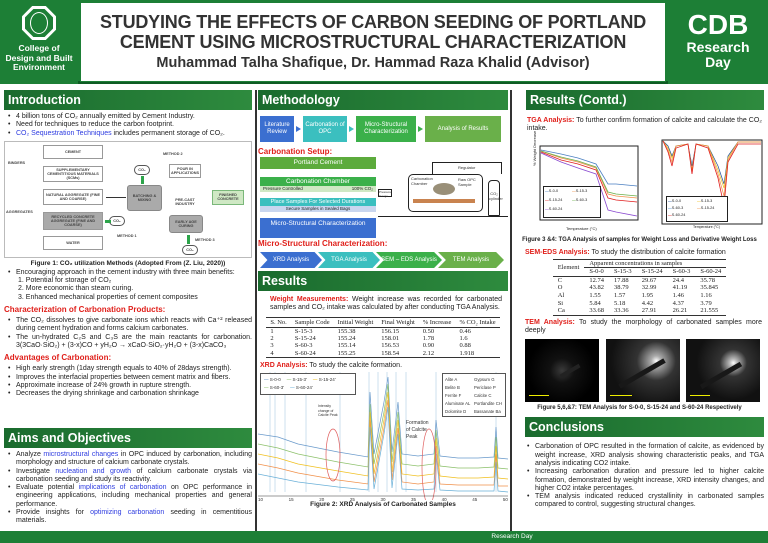 This screenshot has height=543, width=768. What do you see at coordinates (39, 42) in the screenshot?
I see `college-logo: College of Design and Built Environment` at bounding box center [39, 42].